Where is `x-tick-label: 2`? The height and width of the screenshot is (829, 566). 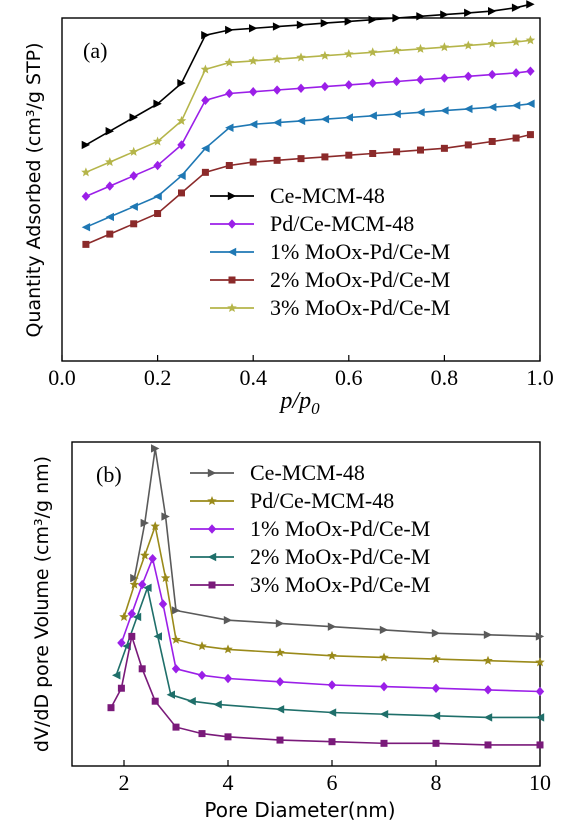
x-tick-label: 2 is located at coordinates (124, 782).